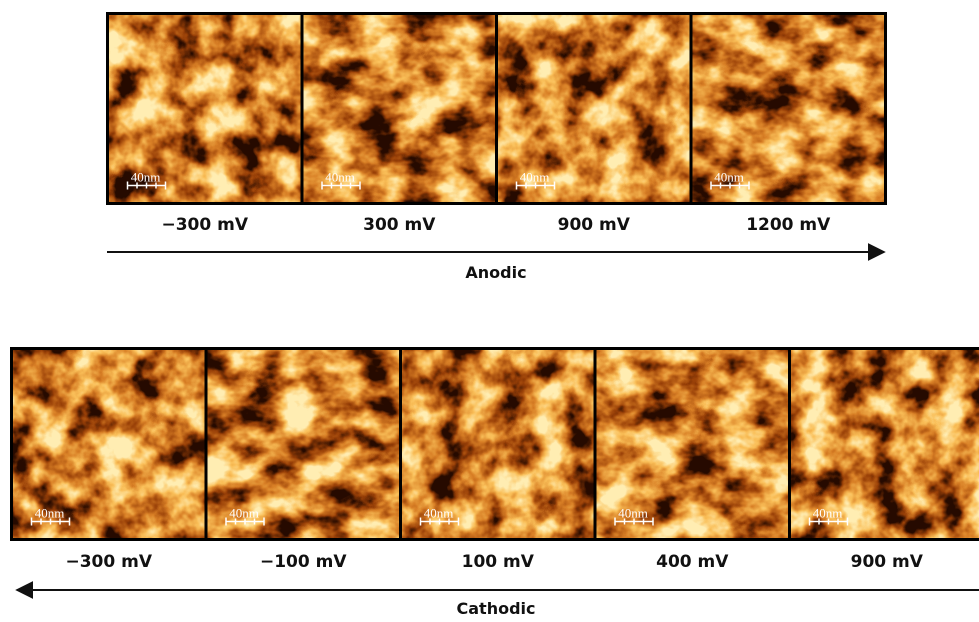 This screenshot has height=622, width=979. Describe the element at coordinates (495, 272) in the screenshot. I see `anodic-label: Anodic` at that location.